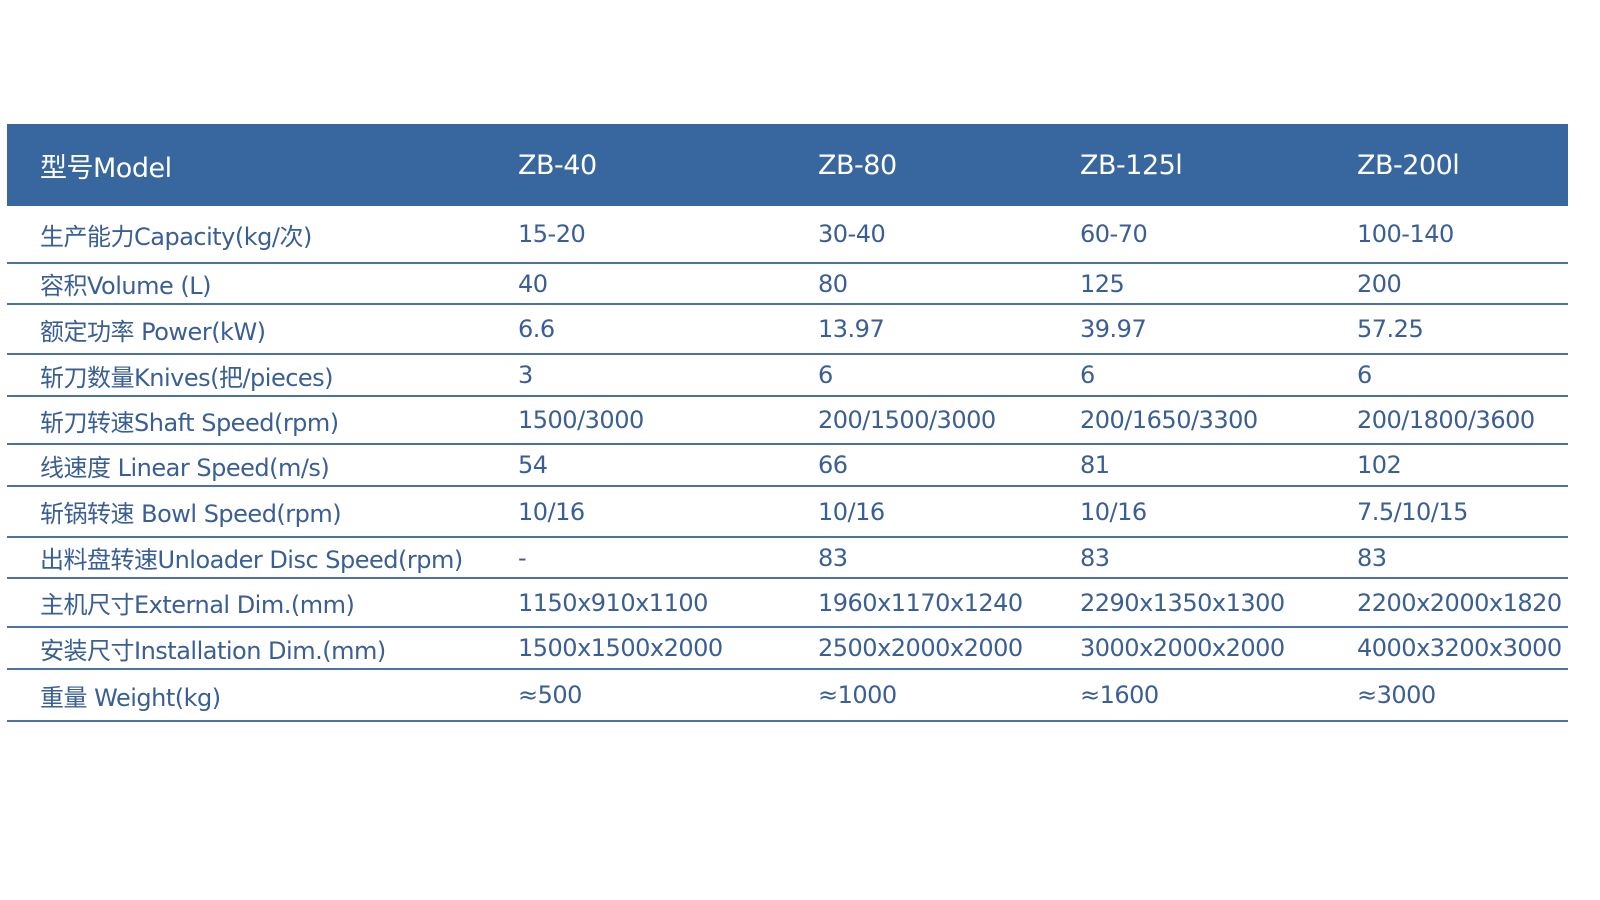  Describe the element at coordinates (176, 236) in the screenshot. I see `row-label: 生产能力Capacity(kg/次)` at that location.